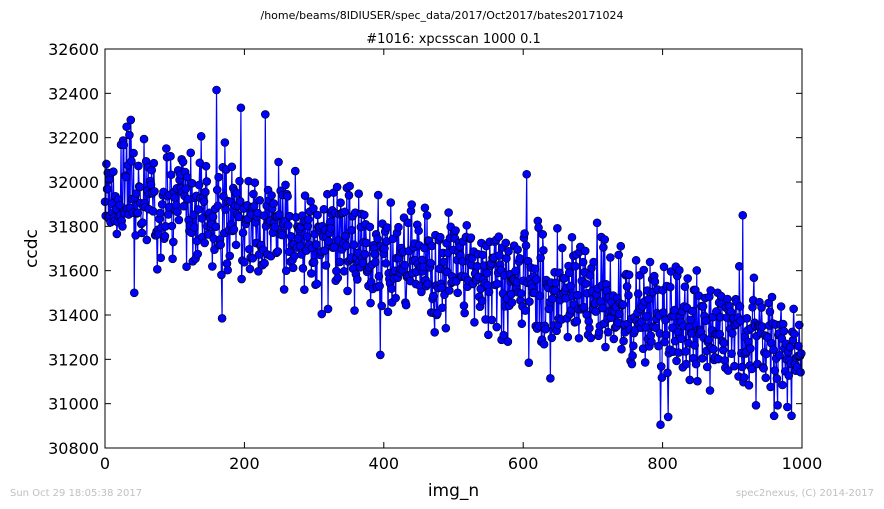 This screenshot has width=884, height=509. I want to click on y-tick-label: 31200, so click(73, 359).